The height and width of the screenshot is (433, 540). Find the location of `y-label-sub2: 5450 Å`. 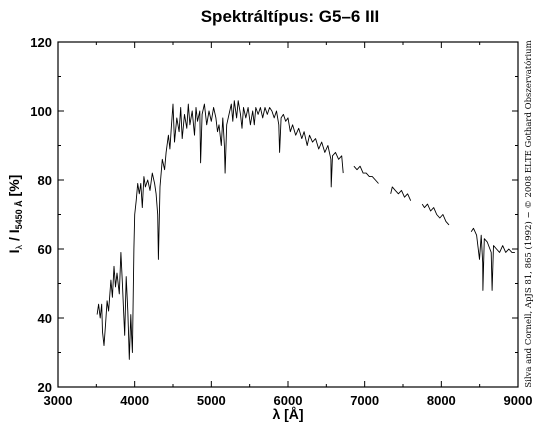

y-label-sub2: 5450 Å is located at coordinates (19, 215).